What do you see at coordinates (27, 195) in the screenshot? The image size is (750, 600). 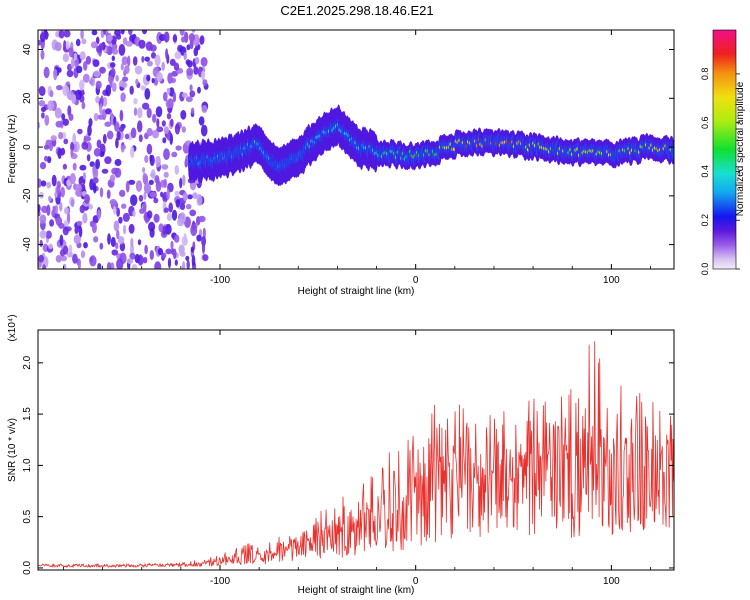 I see `top-y-tick-label: -20` at bounding box center [27, 195].